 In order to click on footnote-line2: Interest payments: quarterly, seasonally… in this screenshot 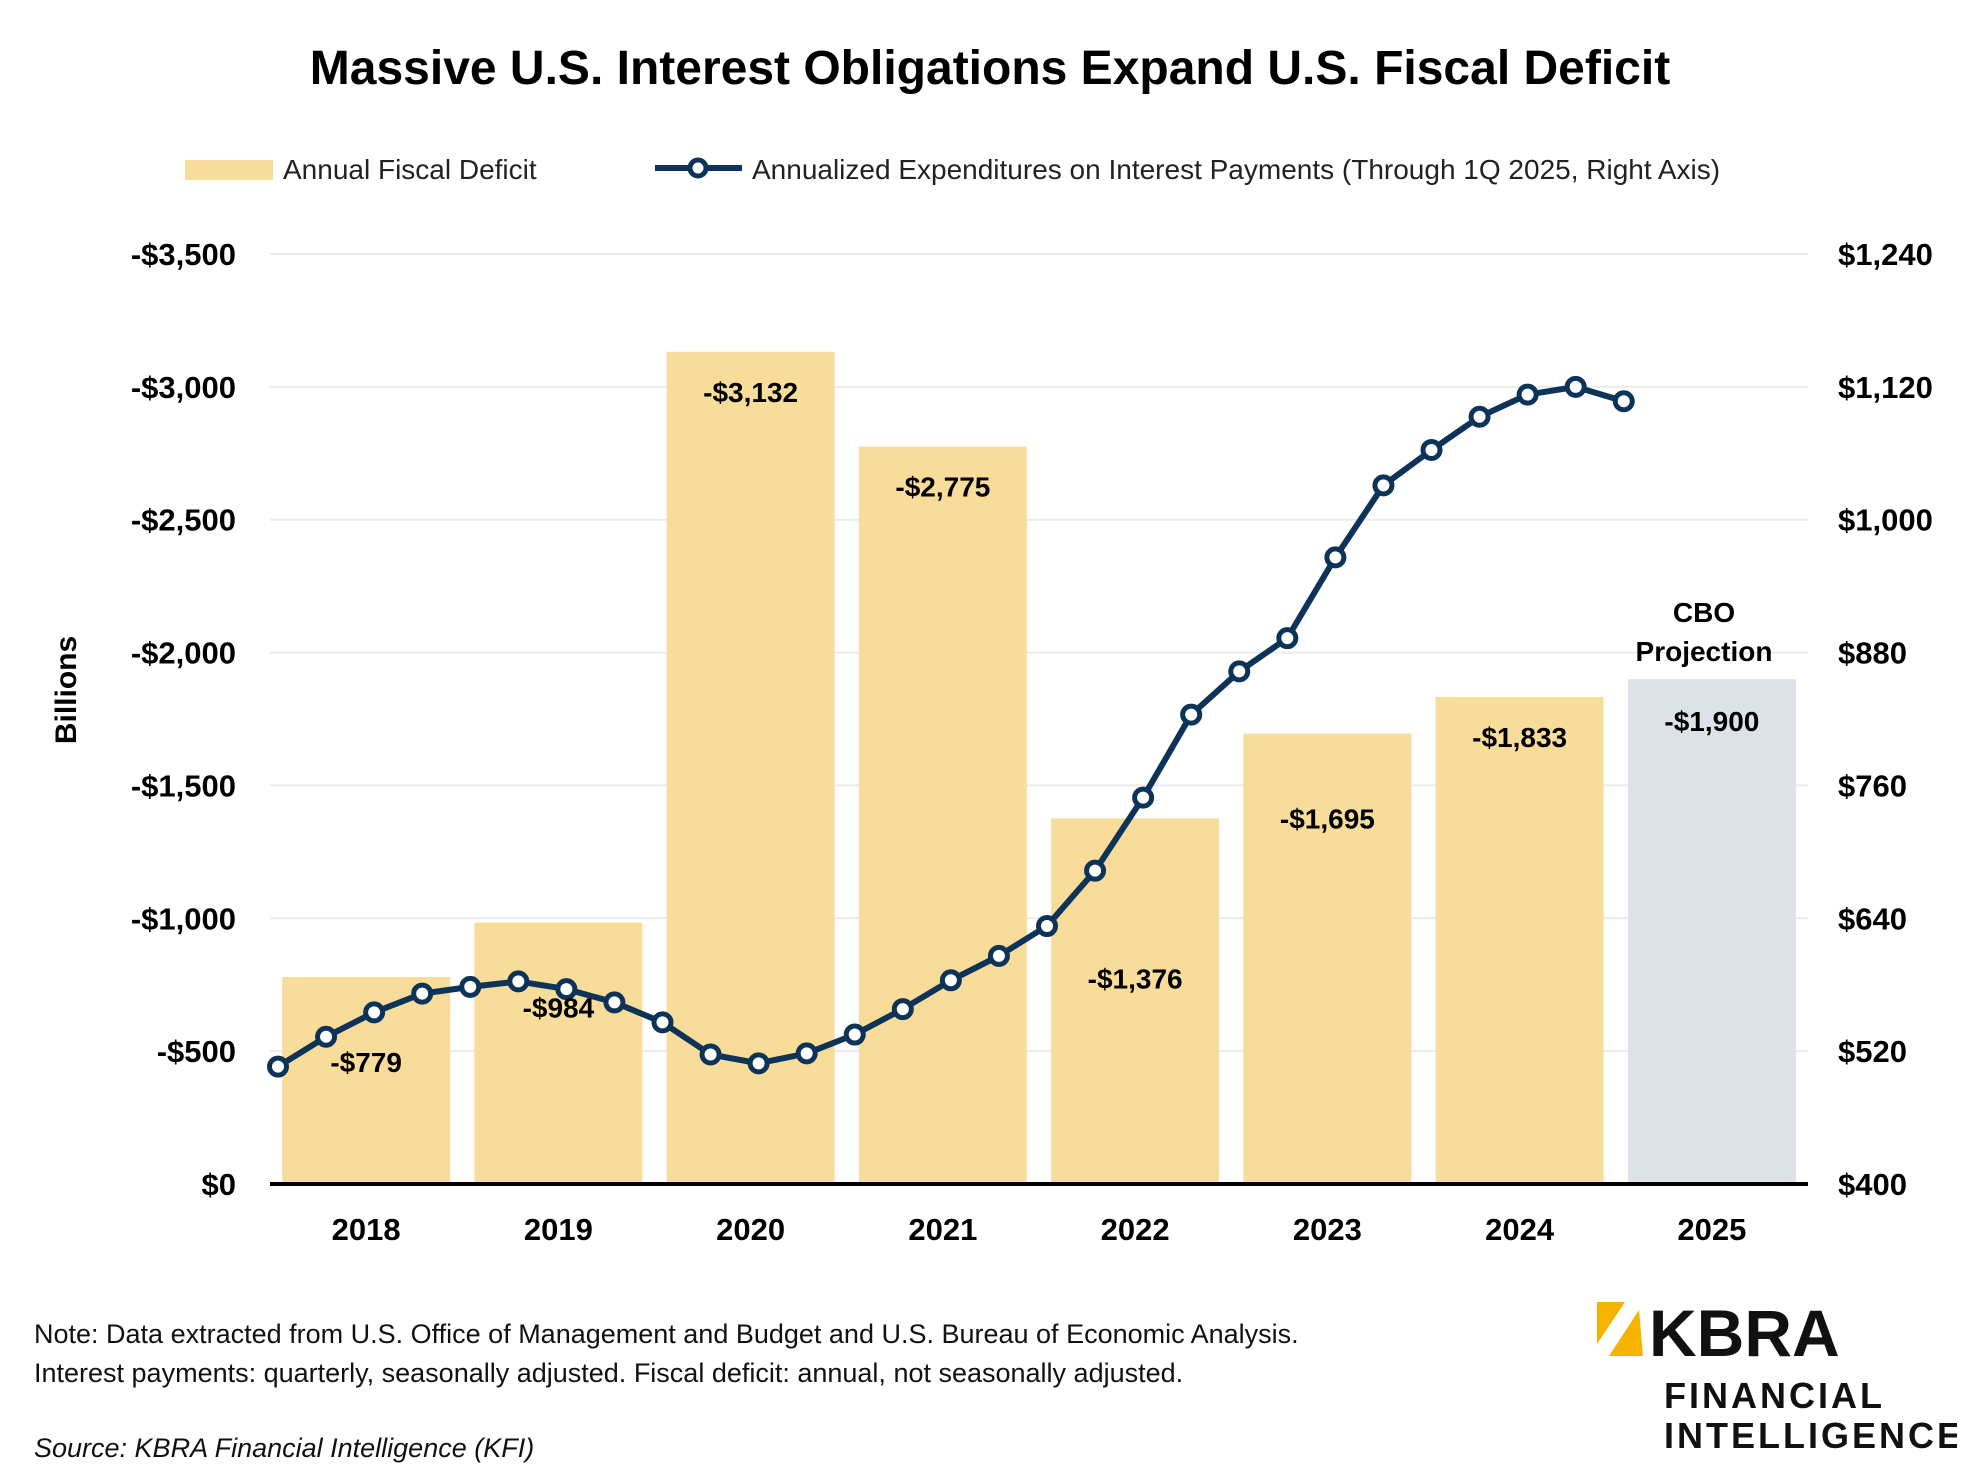, I will do `click(609, 1373)`.